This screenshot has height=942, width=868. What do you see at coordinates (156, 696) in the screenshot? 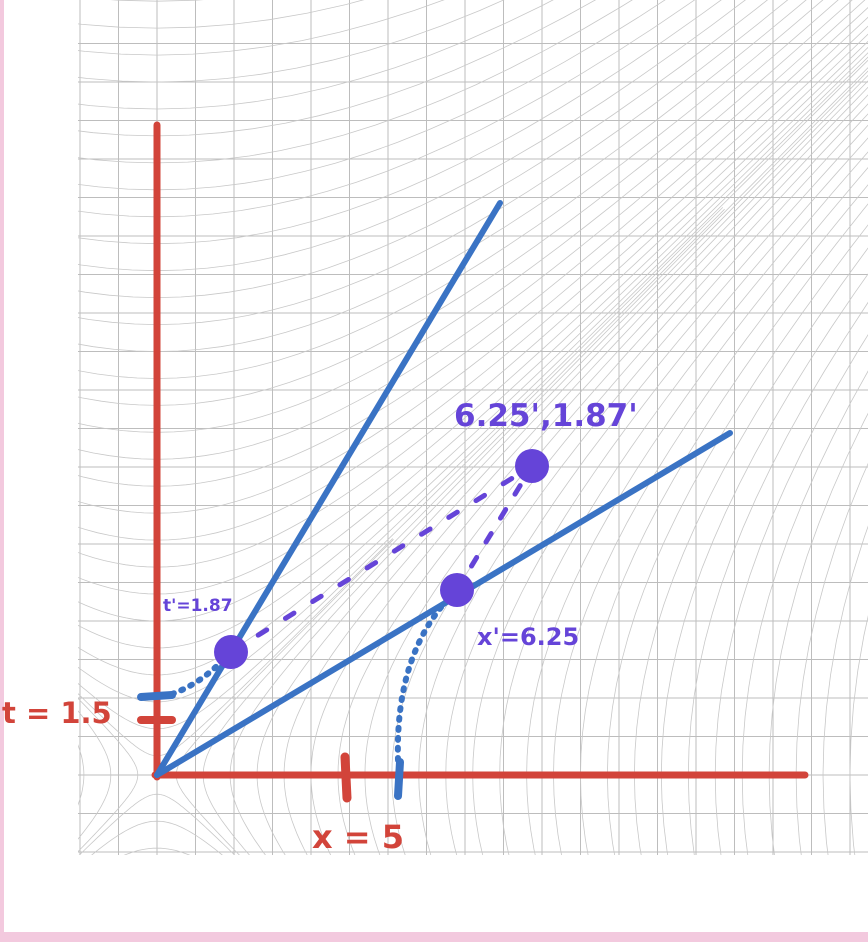
I see `t-prime-tick` at bounding box center [156, 696].